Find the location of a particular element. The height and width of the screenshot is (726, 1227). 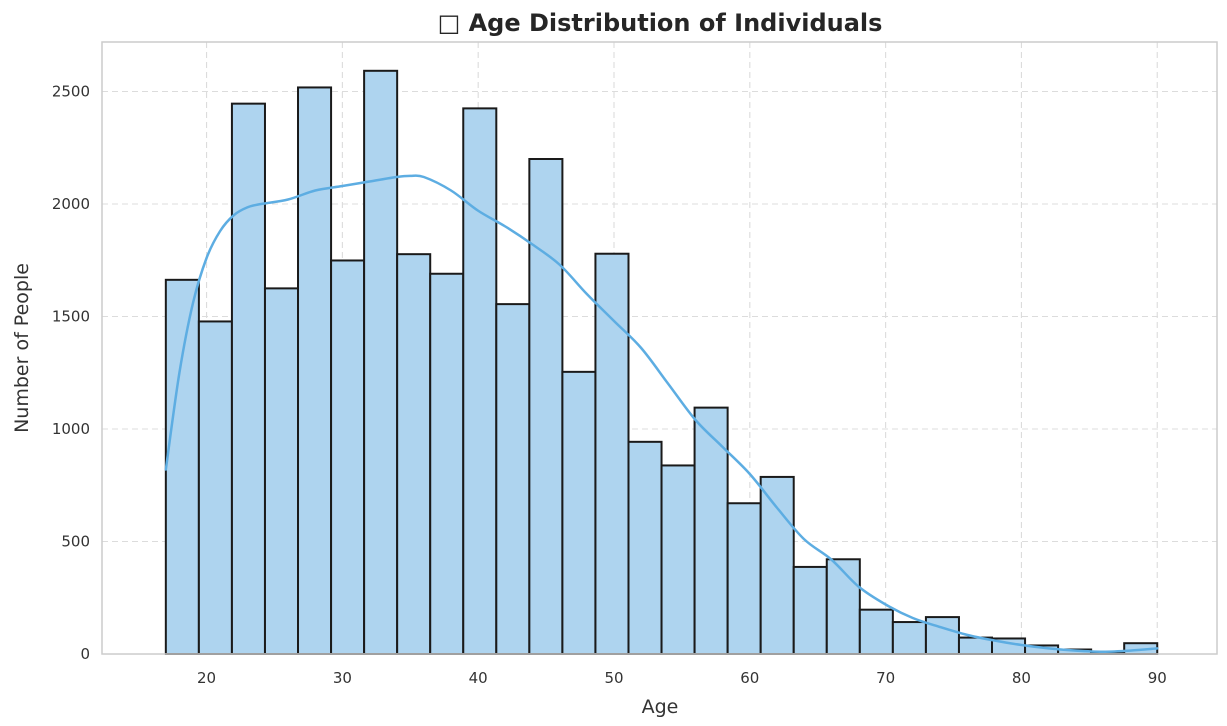

x-axis-label: Age is located at coordinates (660, 707).